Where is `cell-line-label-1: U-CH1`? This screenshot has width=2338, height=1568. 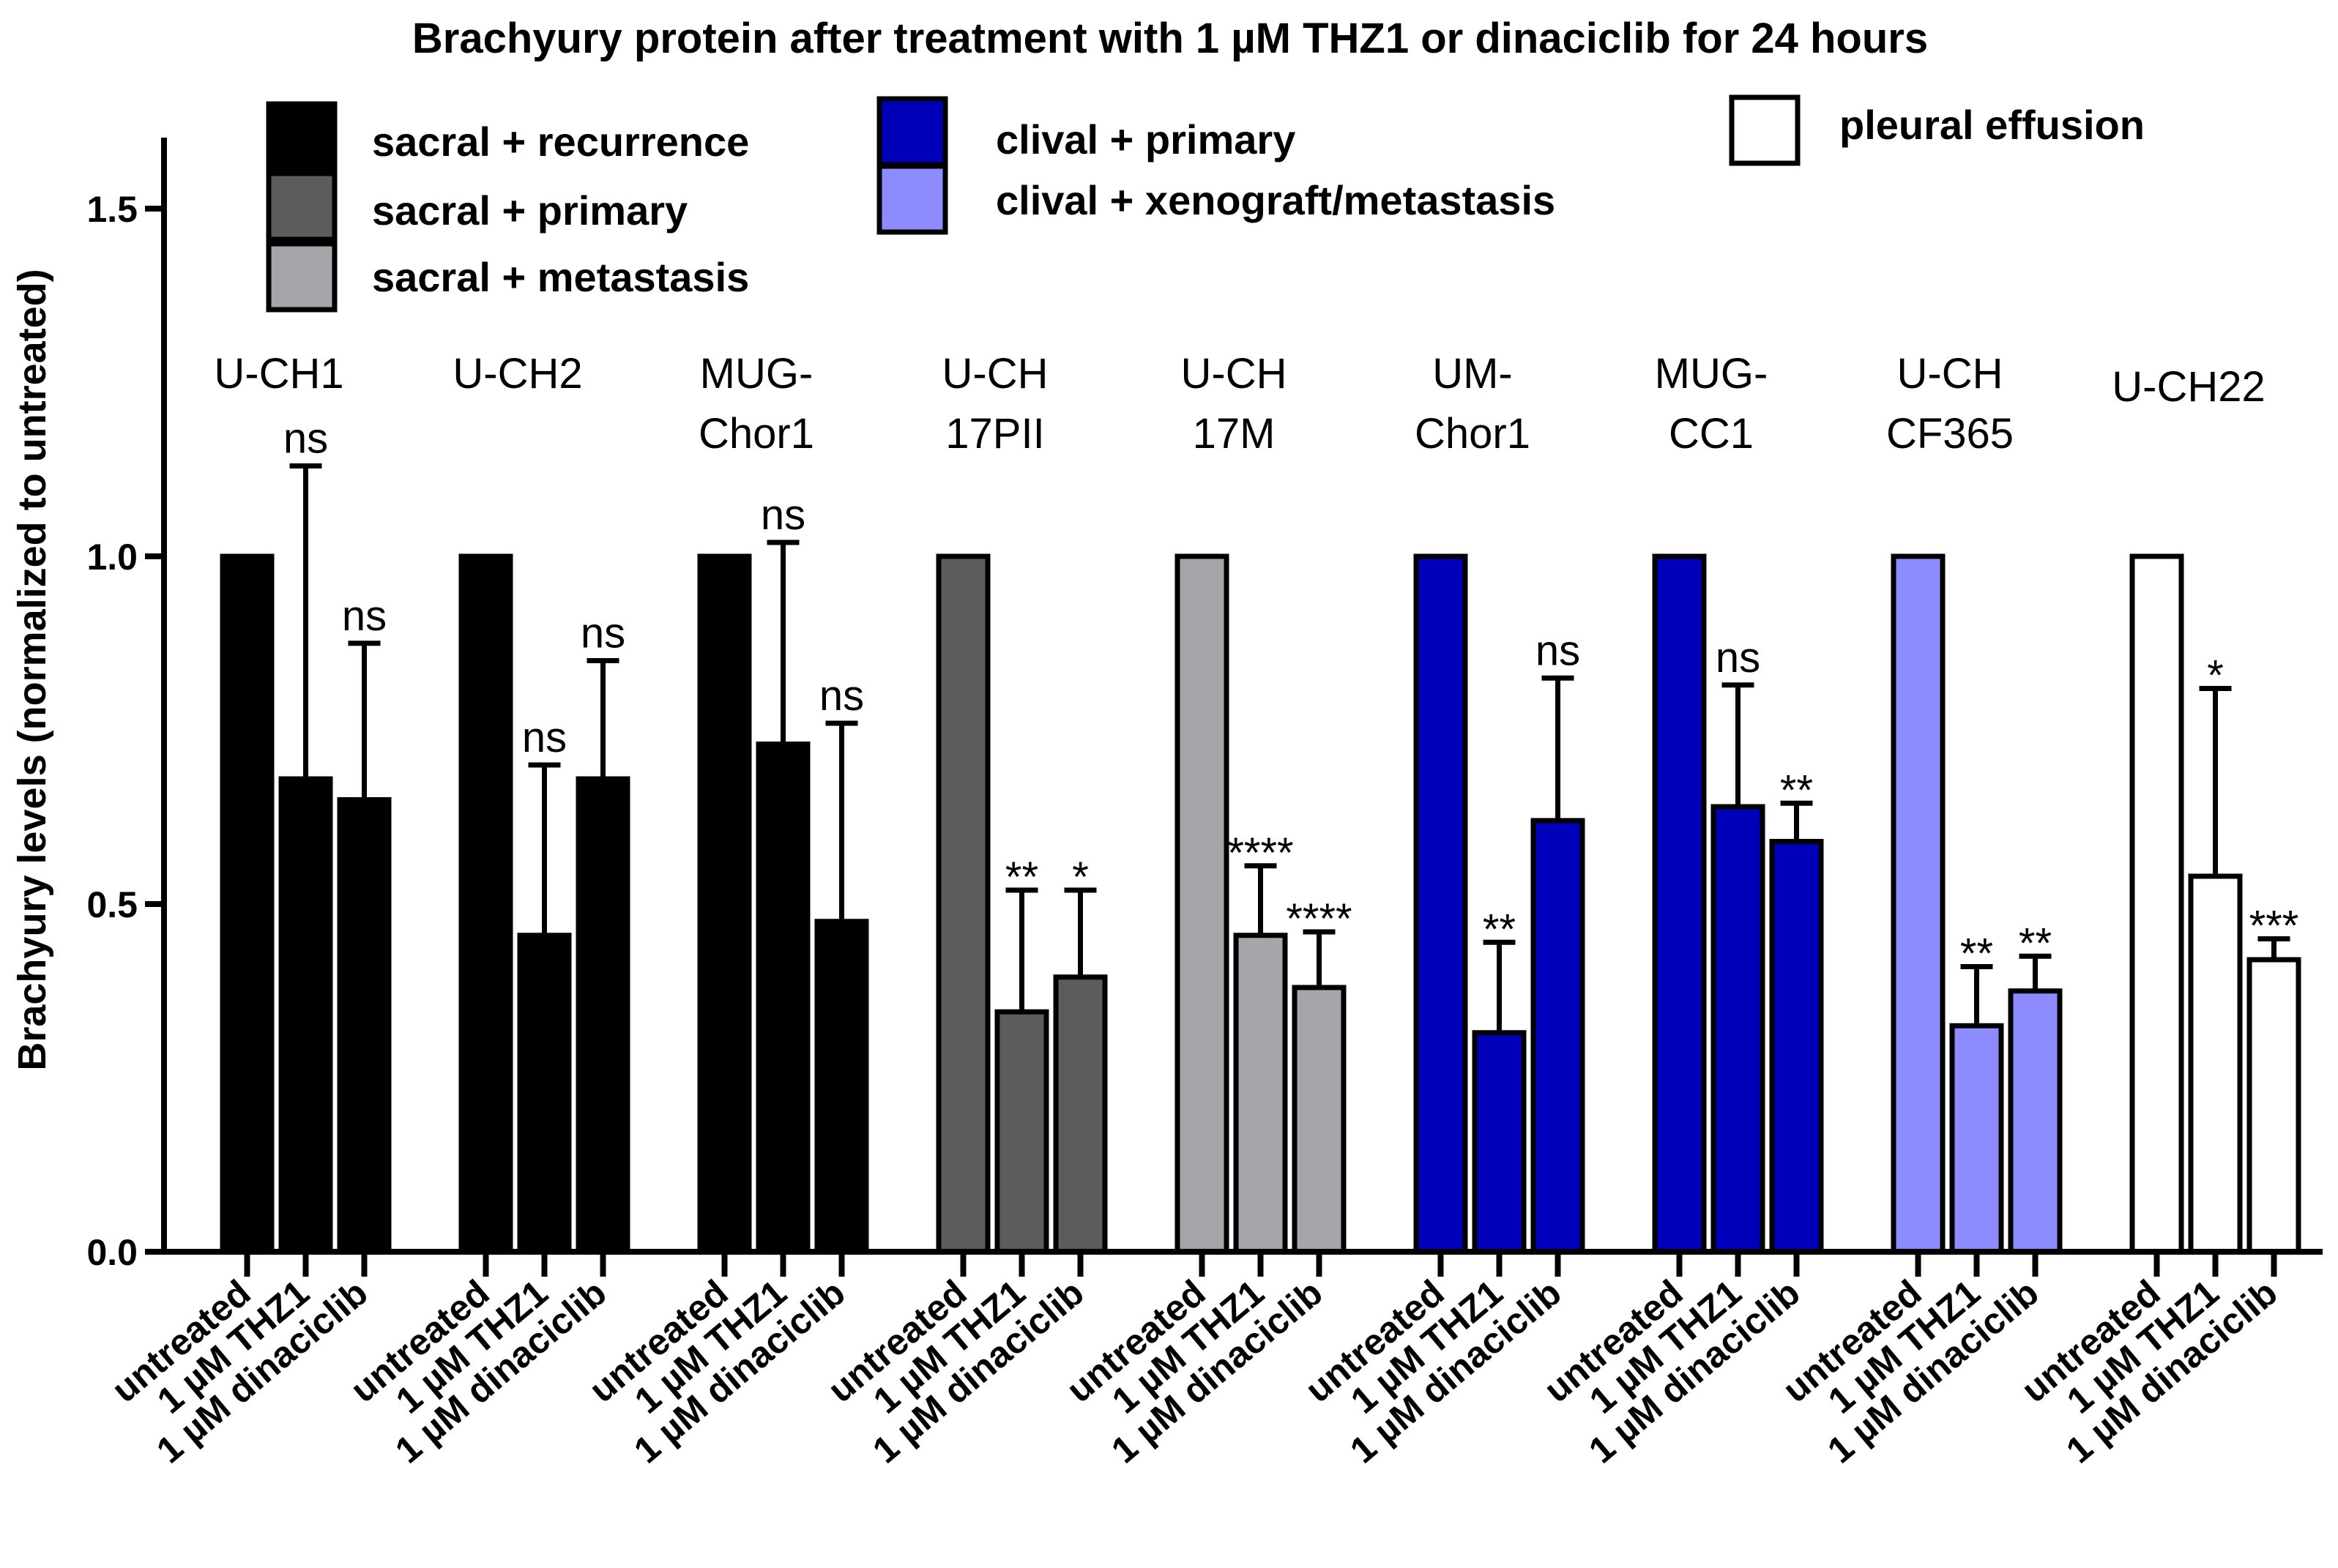 cell-line-label-1: U-CH1 is located at coordinates (278, 373).